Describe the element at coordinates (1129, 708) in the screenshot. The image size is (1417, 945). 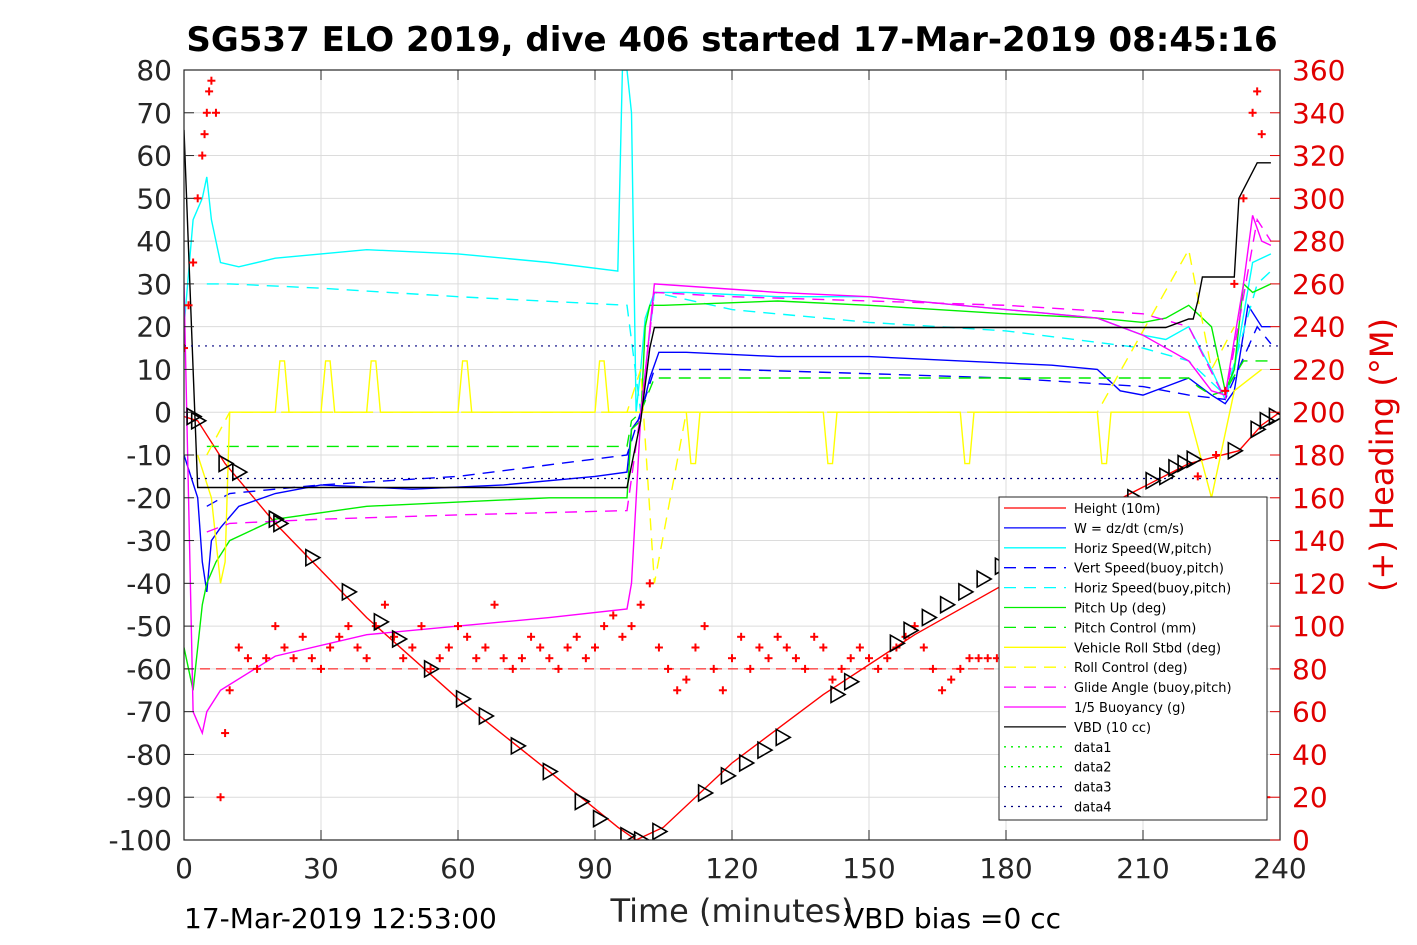
I see `legend-label: 1/5 Buoyancy (g)` at that location.